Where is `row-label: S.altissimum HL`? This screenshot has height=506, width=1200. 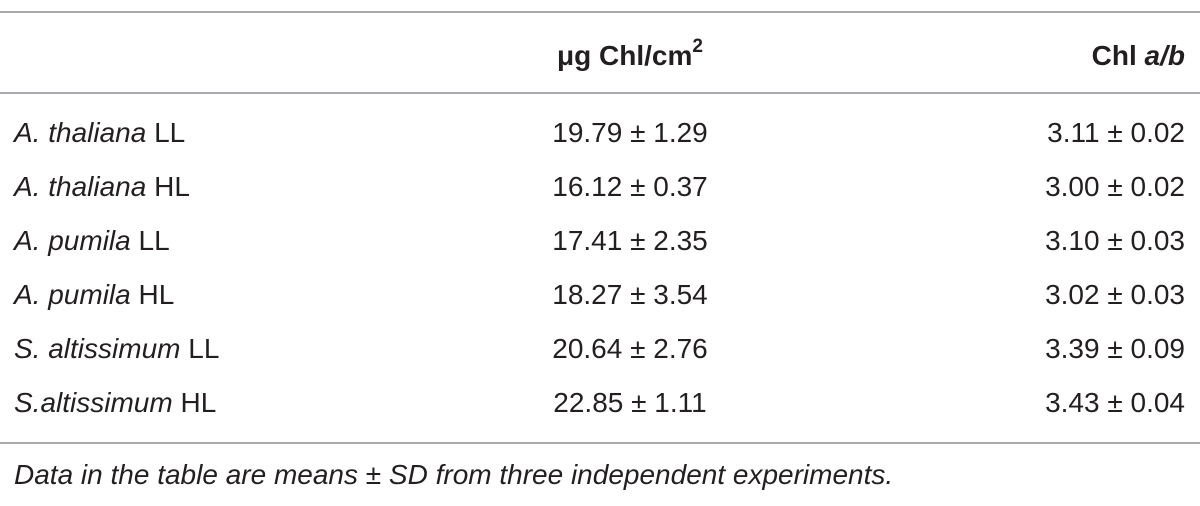 row-label: S.altissimum HL is located at coordinates (115, 403).